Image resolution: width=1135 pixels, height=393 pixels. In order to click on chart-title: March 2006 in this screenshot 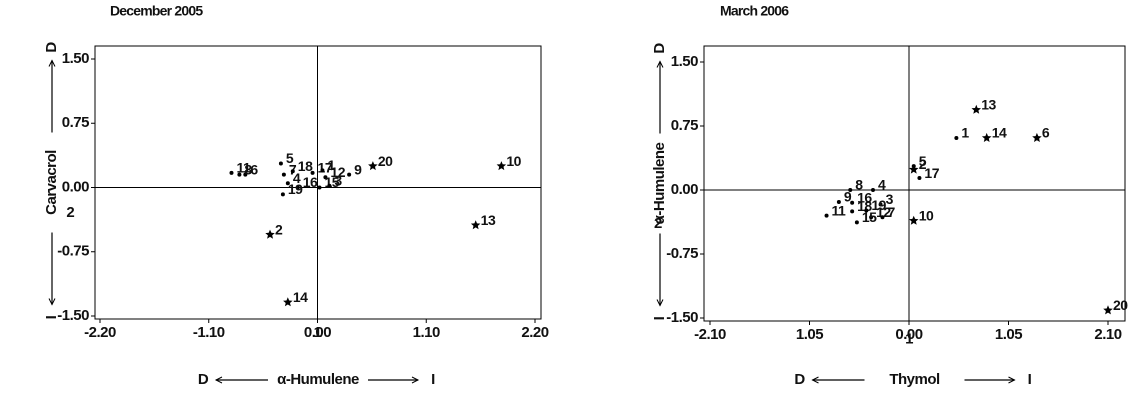, I will do `click(754, 11)`.